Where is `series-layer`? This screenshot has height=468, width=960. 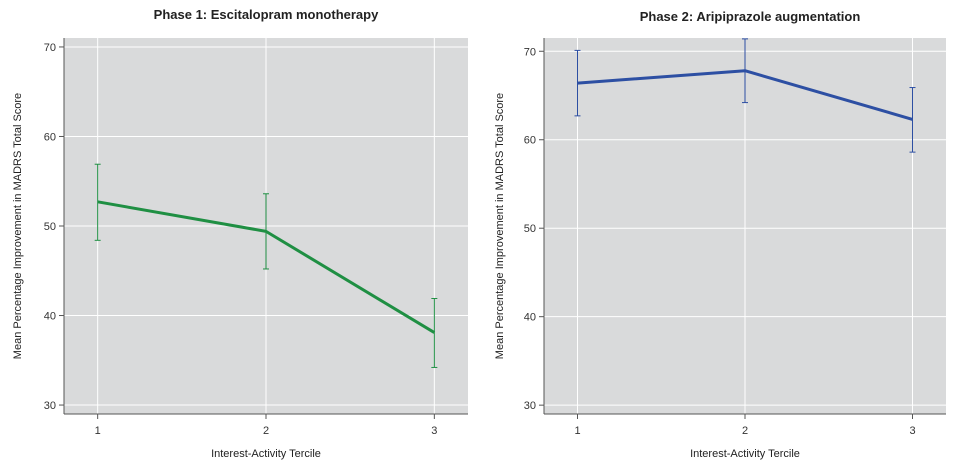
series-layer is located at coordinates (745, 95).